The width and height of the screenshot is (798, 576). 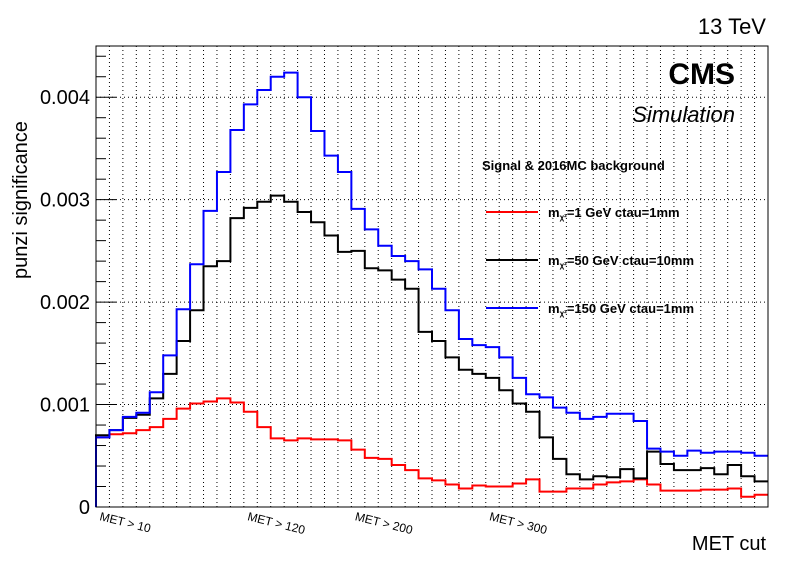 What do you see at coordinates (614, 213) in the screenshot?
I see `legend-entry-0: mχ²=1 GeV ctau=1mm` at bounding box center [614, 213].